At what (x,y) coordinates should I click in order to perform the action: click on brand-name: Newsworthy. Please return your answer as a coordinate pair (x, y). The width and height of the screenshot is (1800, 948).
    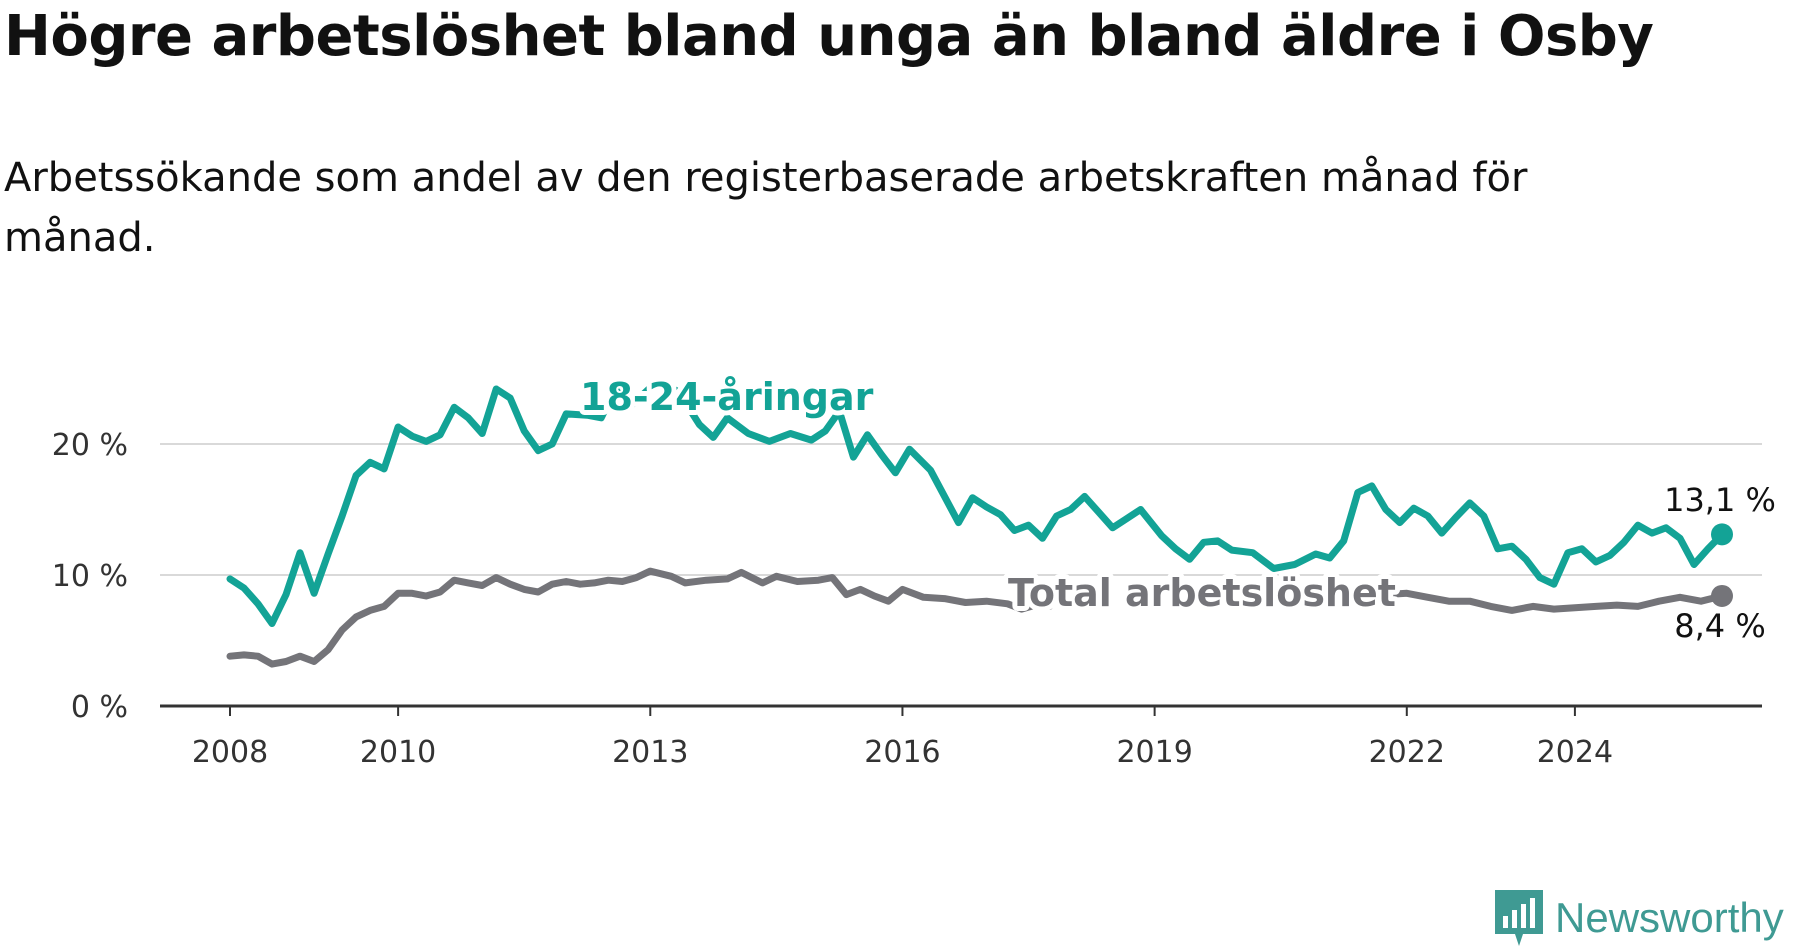
    Looking at the image, I should click on (1669, 917).